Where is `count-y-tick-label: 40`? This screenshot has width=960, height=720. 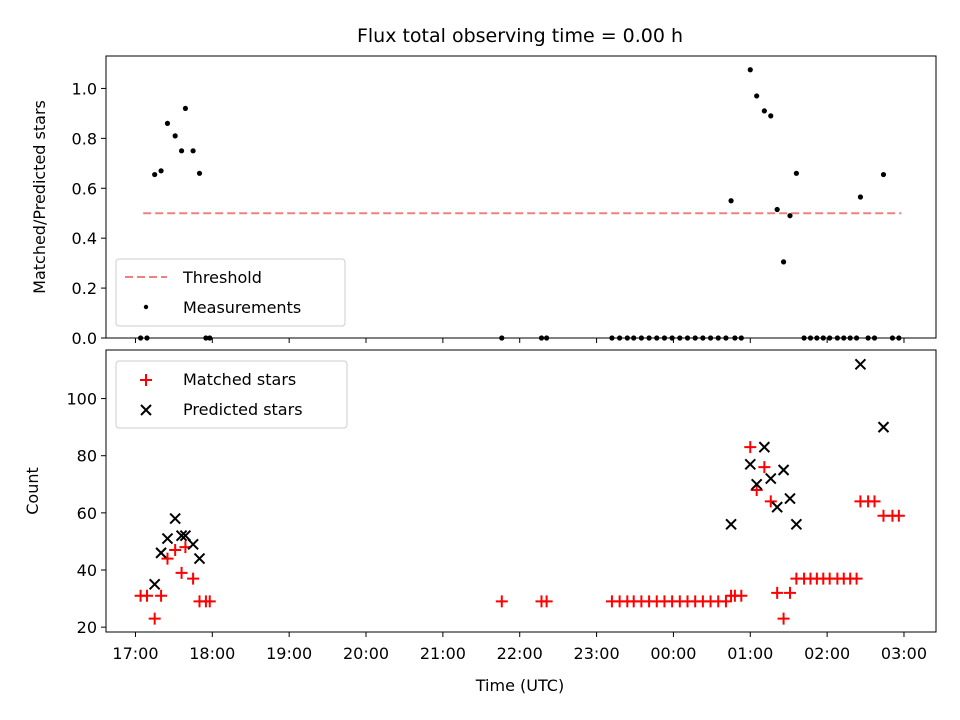 count-y-tick-label: 40 is located at coordinates (87, 570).